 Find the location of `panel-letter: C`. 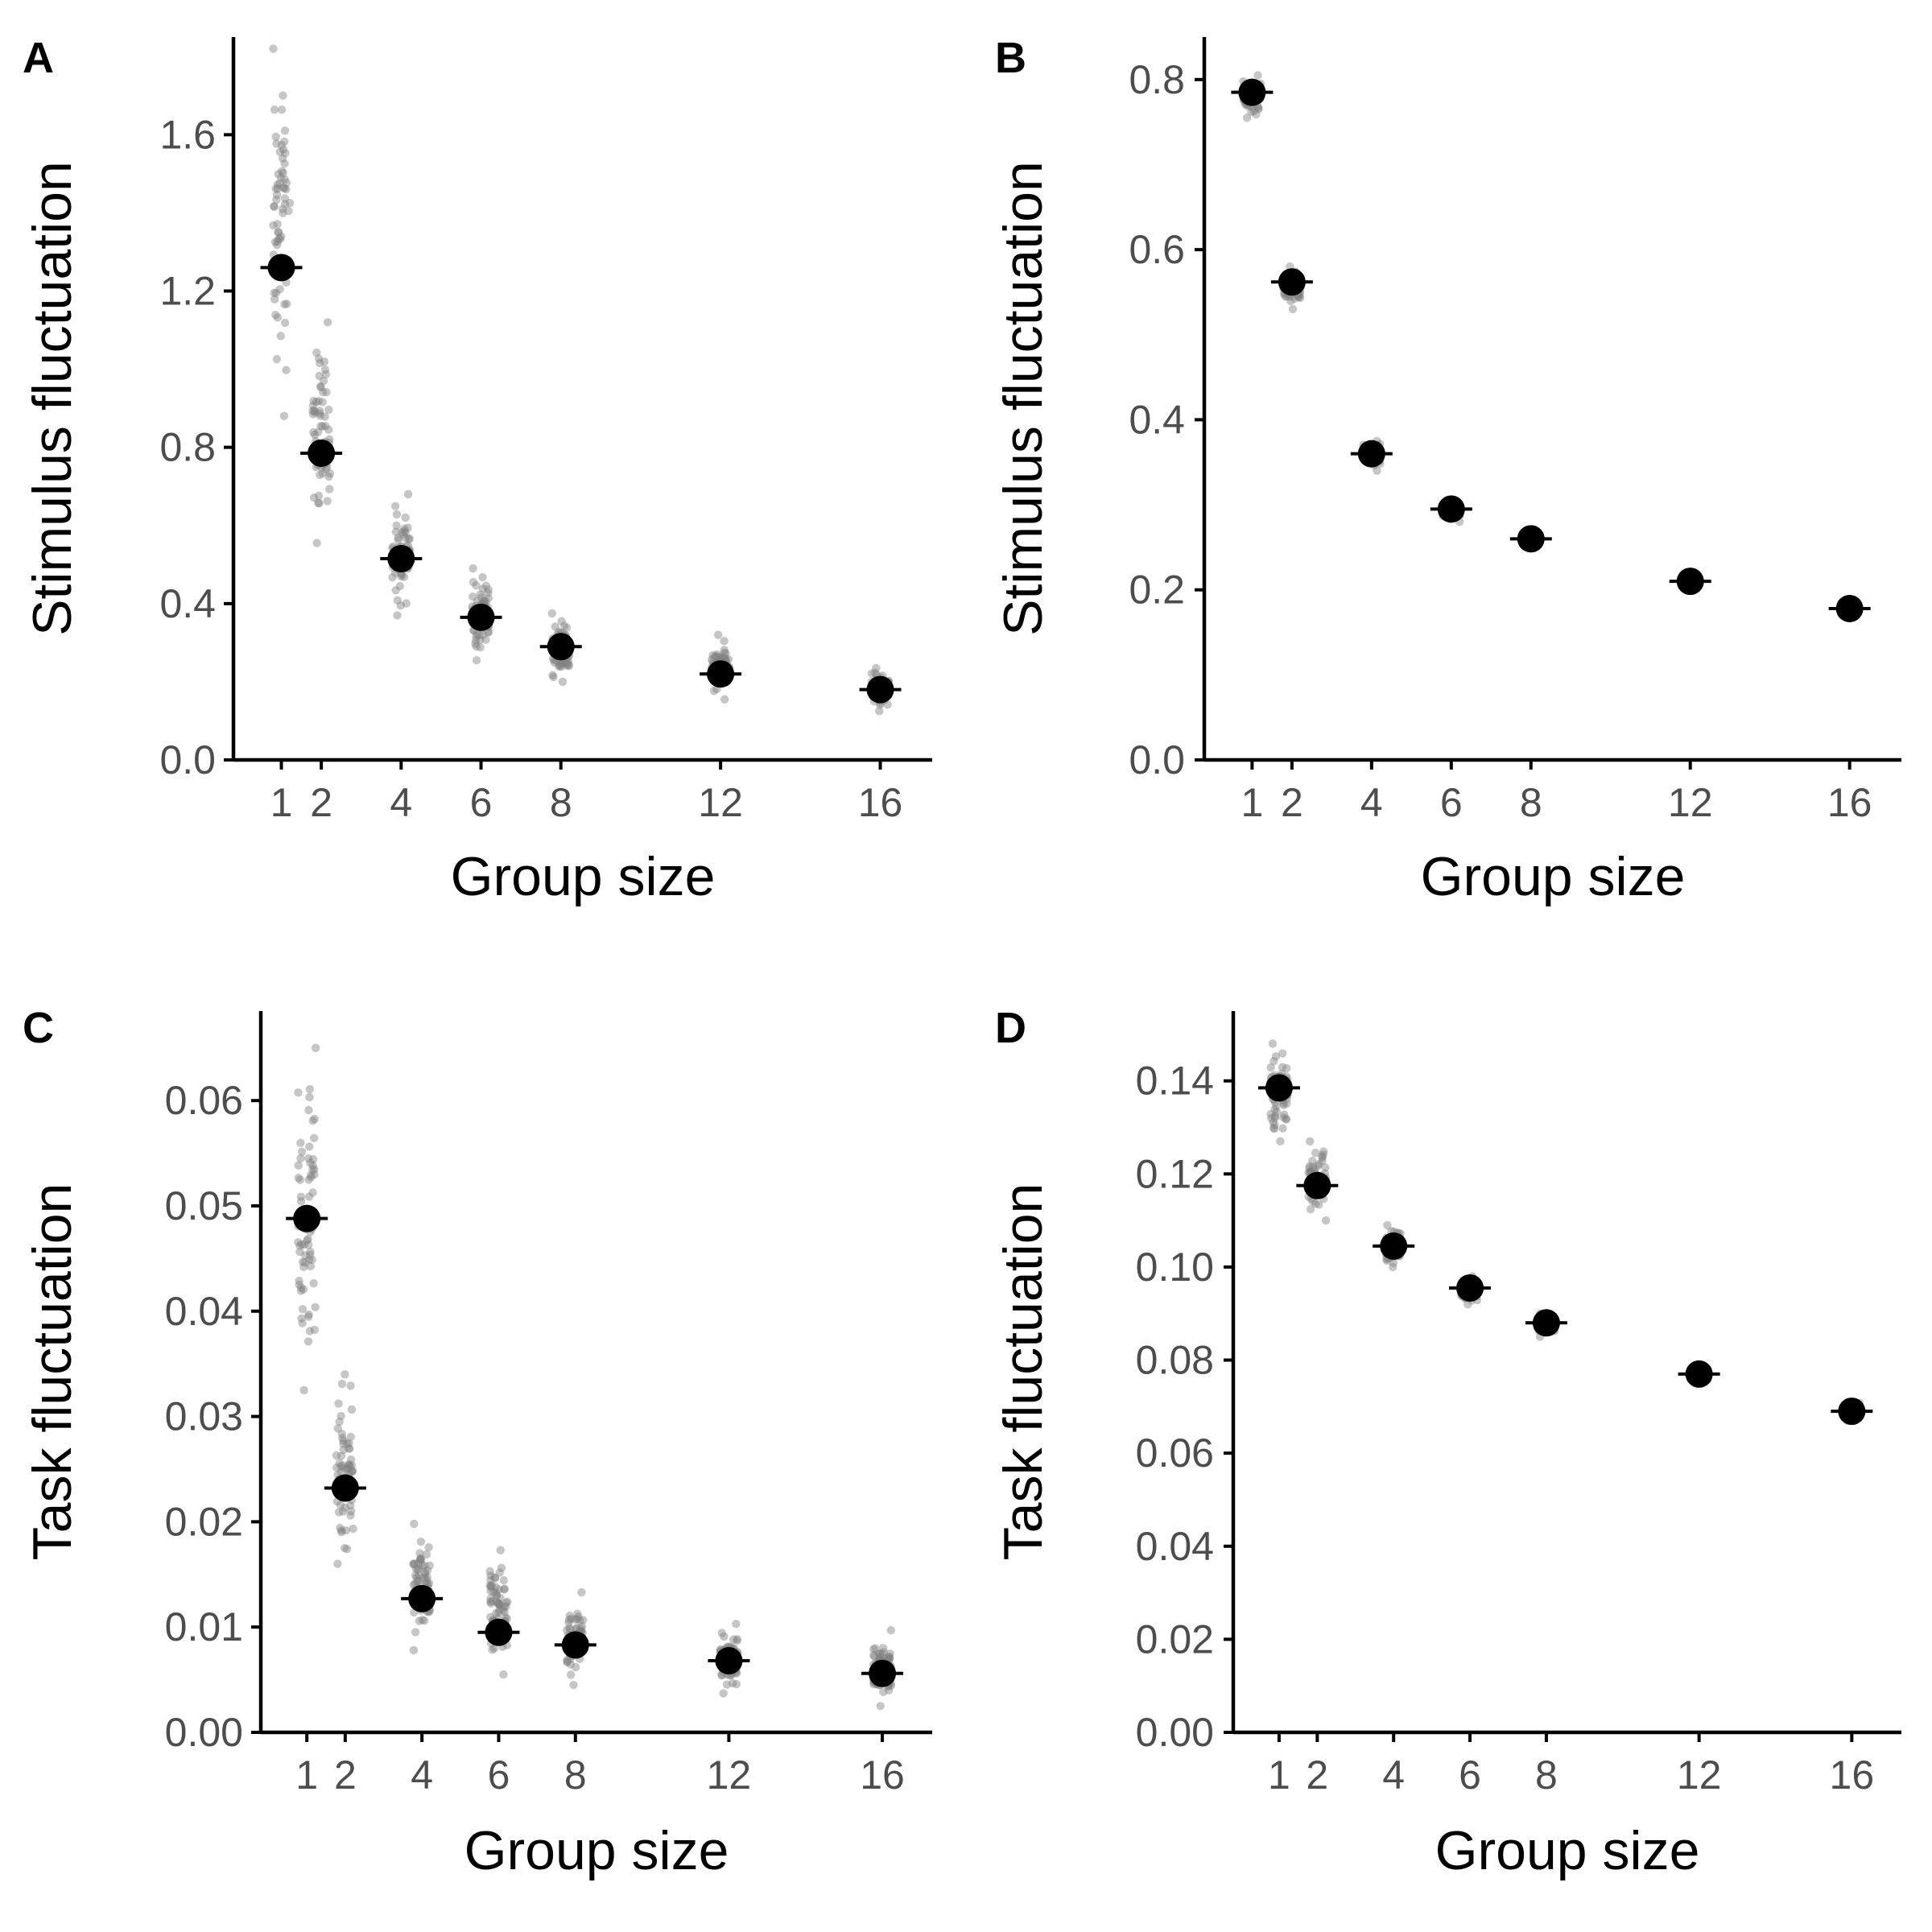

panel-letter: C is located at coordinates (38, 1028).